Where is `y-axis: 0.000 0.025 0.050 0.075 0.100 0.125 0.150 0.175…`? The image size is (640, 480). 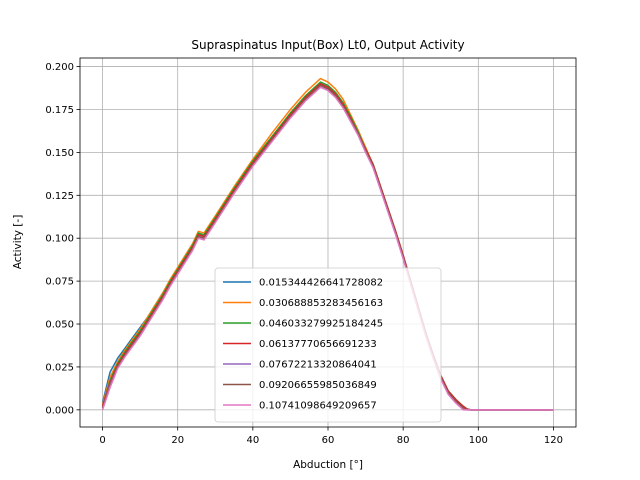 y-axis: 0.000 0.025 0.050 0.075 0.100 0.125 0.150 0.175… is located at coordinates (62, 239).